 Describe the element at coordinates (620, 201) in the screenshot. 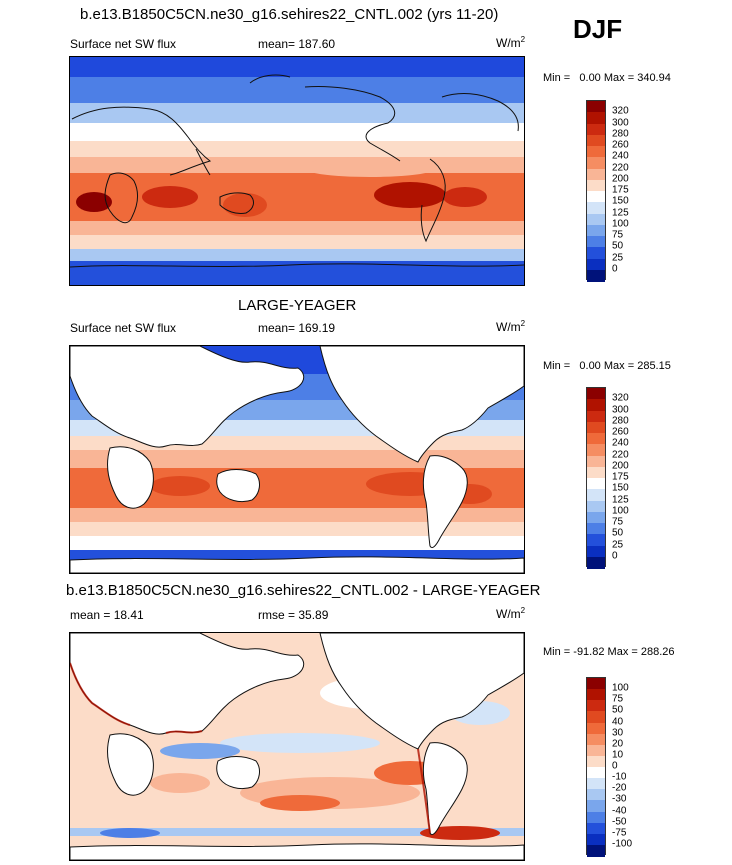

I see `panel-1-colorbar-tick-label: 150` at that location.